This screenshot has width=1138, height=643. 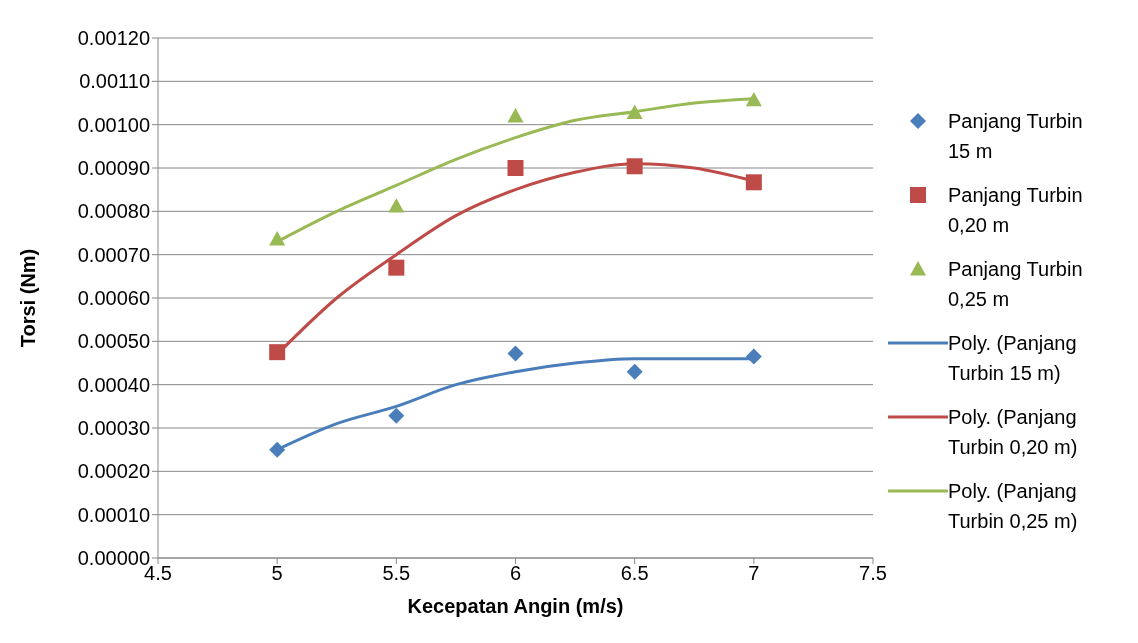 I want to click on y-tick-label: 0.00020, so click(x=113, y=471).